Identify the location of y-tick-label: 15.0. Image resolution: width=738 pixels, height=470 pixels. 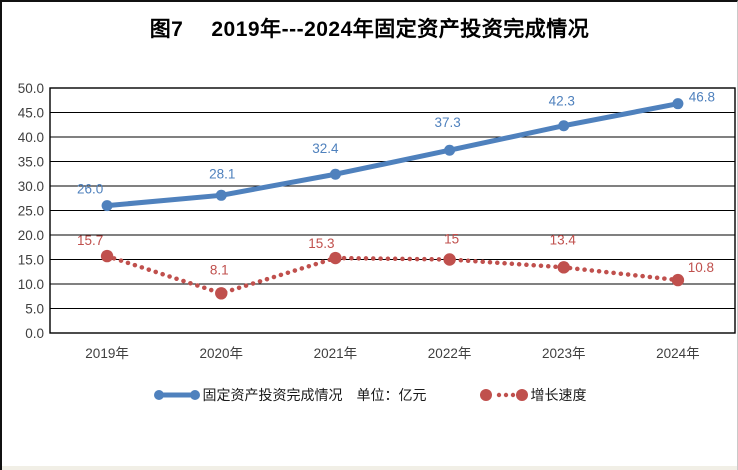
(31, 260).